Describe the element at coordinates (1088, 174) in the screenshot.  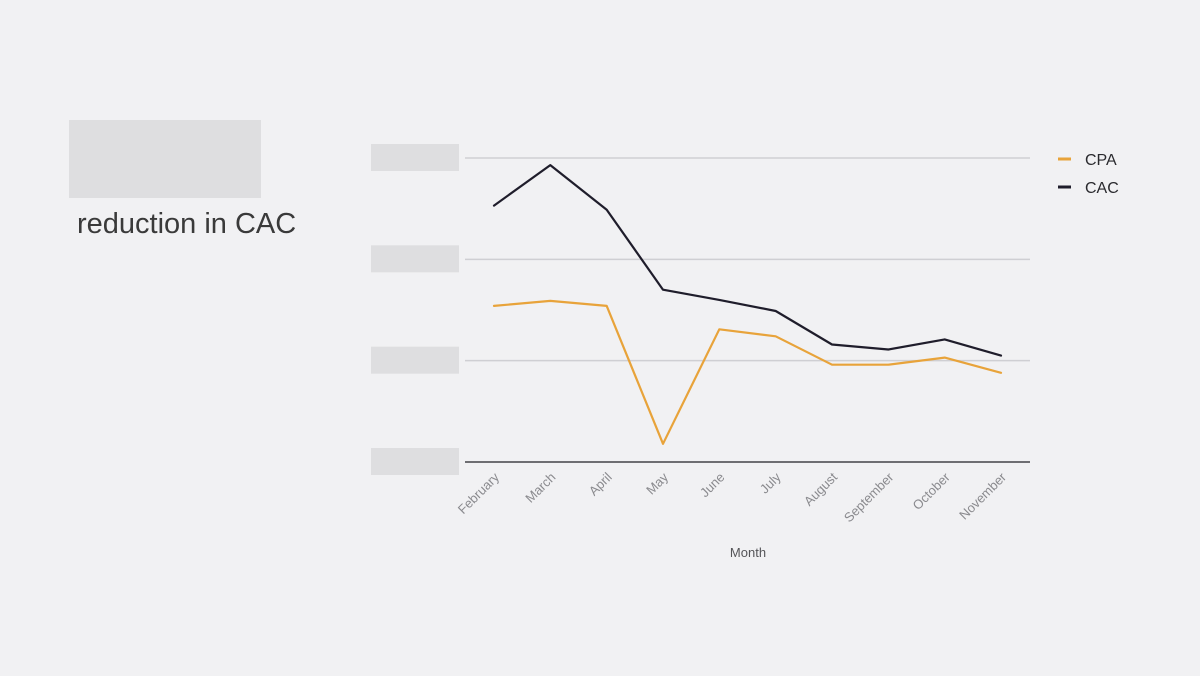
I see `legend: CPA CAC` at that location.